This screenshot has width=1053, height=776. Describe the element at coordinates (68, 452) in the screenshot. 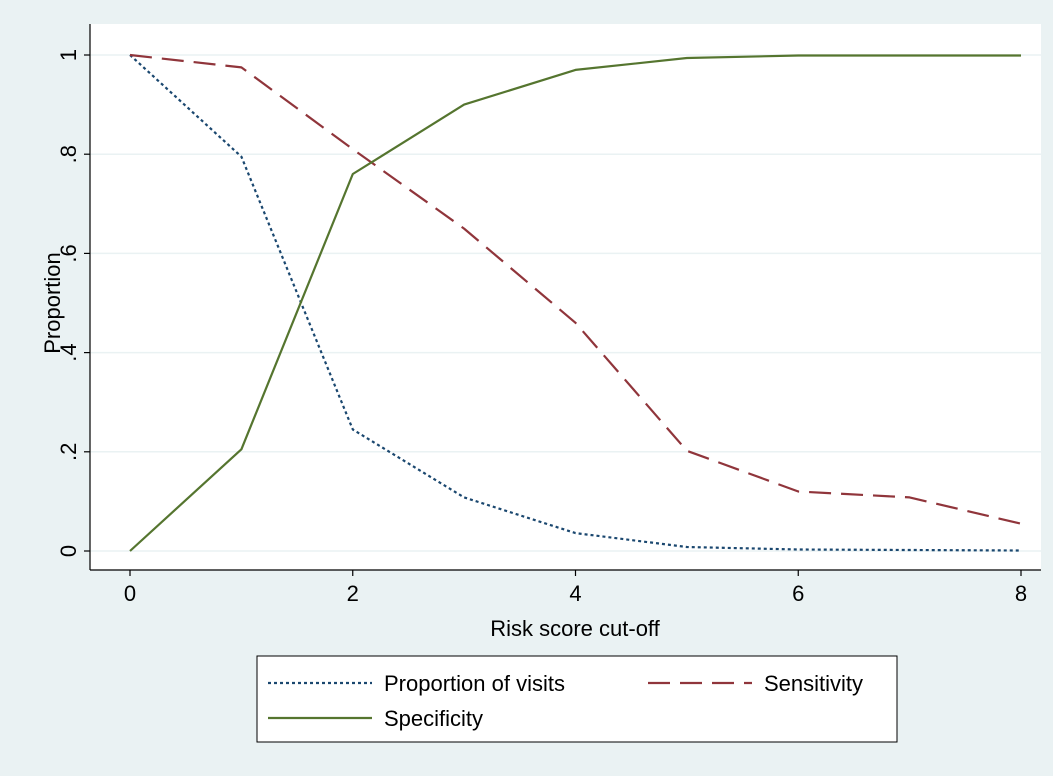

I see `y-tick-label: .2` at that location.